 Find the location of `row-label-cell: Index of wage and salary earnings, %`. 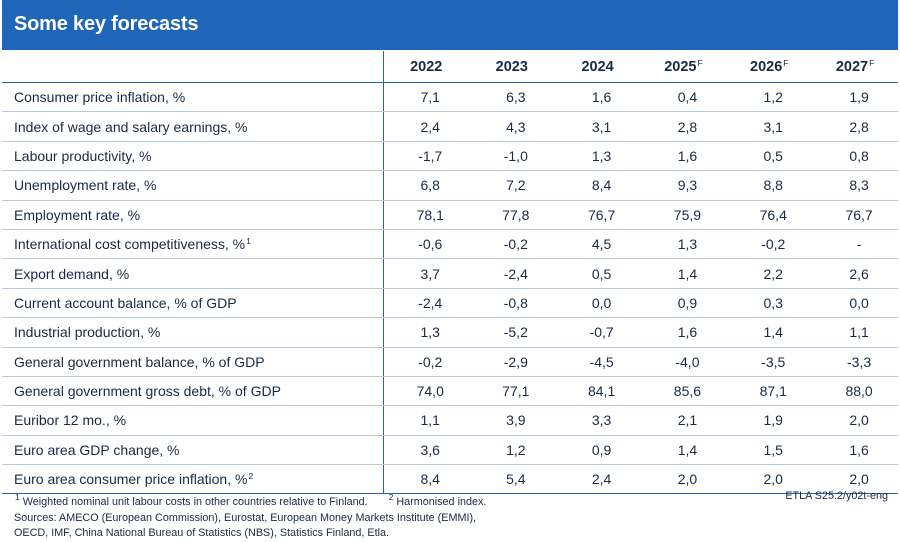

row-label-cell: Index of wage and salary earnings, % is located at coordinates (193, 126).